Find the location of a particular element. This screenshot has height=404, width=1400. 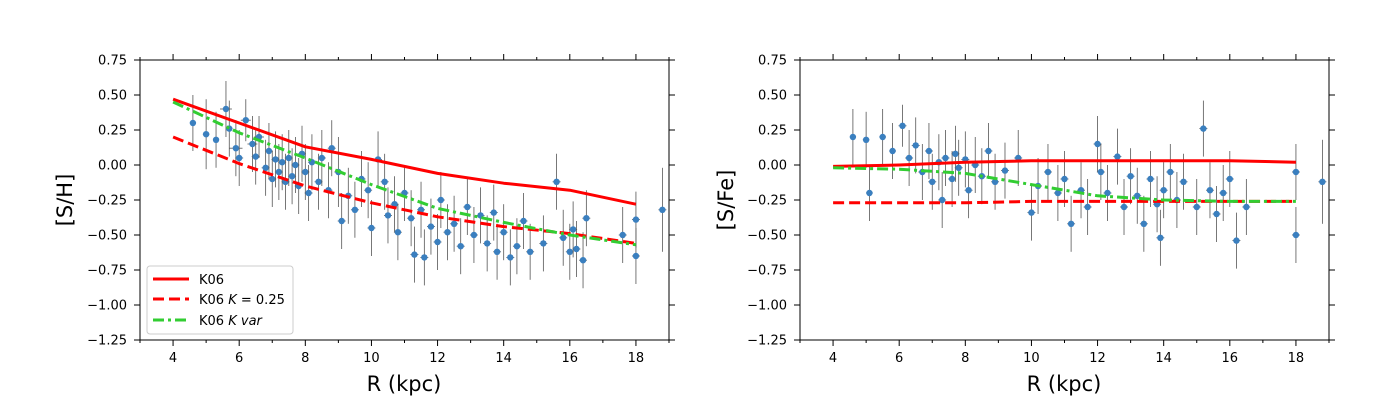

y-axis-label: [S/H] is located at coordinates (65, 200).